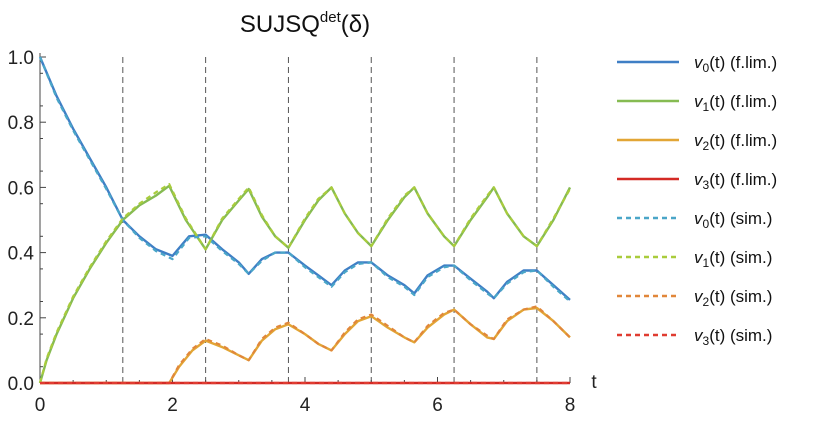  I want to click on x-axis-label: t, so click(594, 382).